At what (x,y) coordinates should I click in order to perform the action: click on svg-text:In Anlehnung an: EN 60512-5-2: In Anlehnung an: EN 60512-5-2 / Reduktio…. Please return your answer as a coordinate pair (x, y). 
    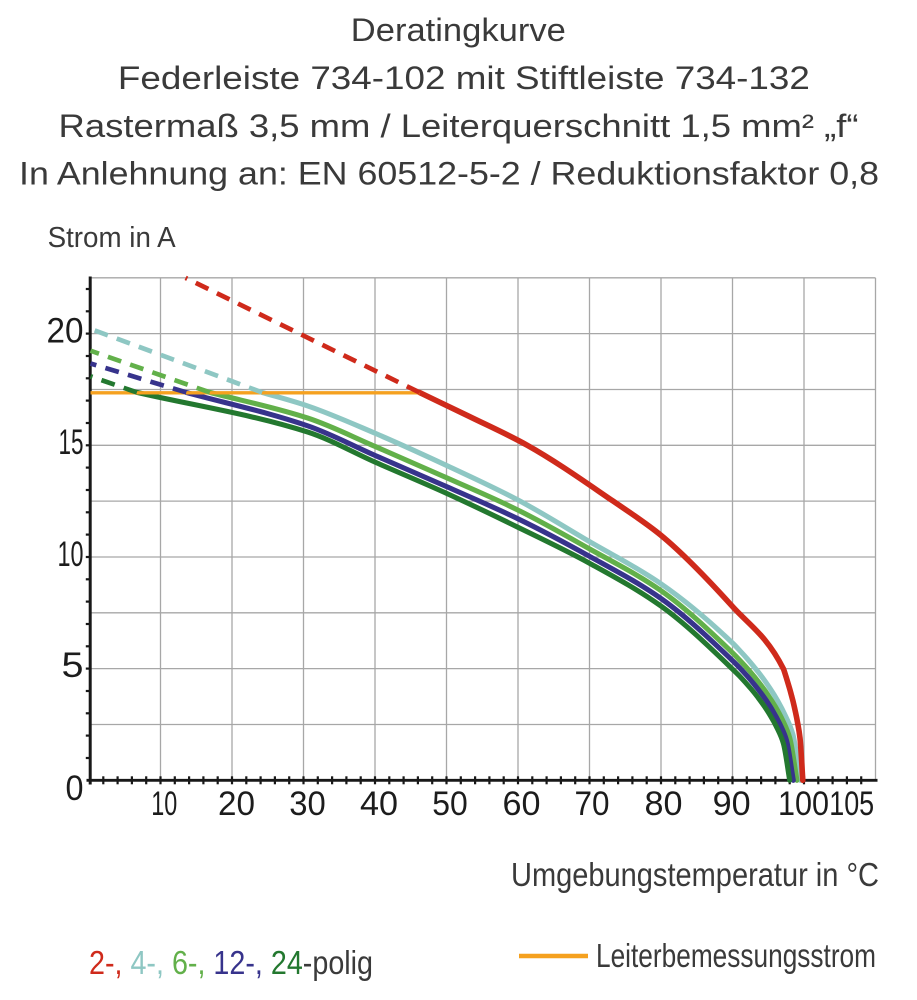
    Looking at the image, I should click on (449, 174).